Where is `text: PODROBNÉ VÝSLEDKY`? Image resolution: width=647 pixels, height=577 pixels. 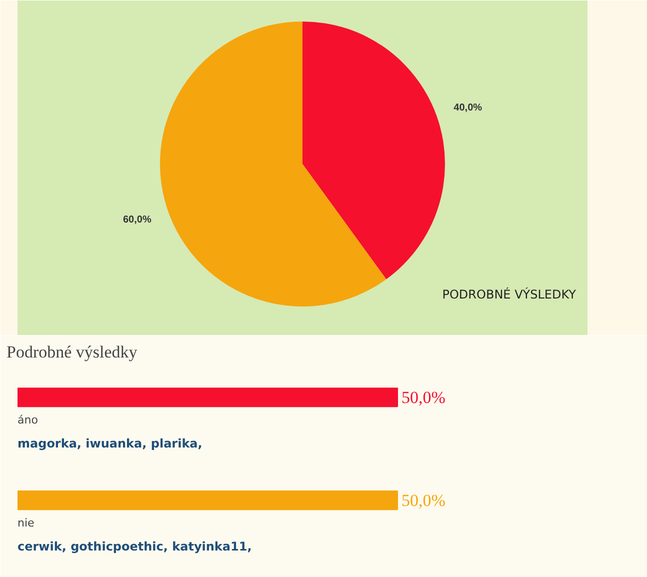
text: PODROBNÉ VÝSLEDKY is located at coordinates (509, 294).